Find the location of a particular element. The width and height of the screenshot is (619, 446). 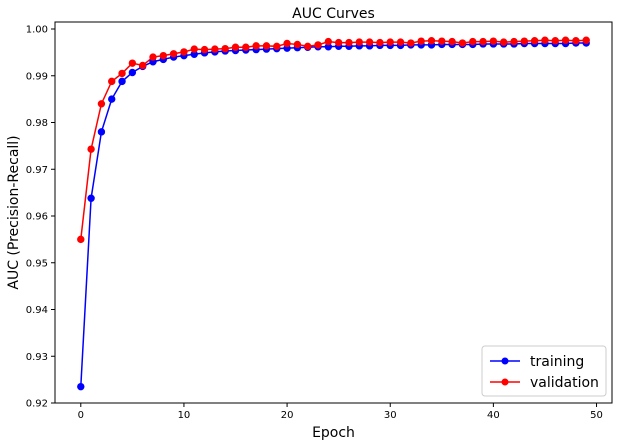

y-tick-label: 0.99 is located at coordinates (37, 76).